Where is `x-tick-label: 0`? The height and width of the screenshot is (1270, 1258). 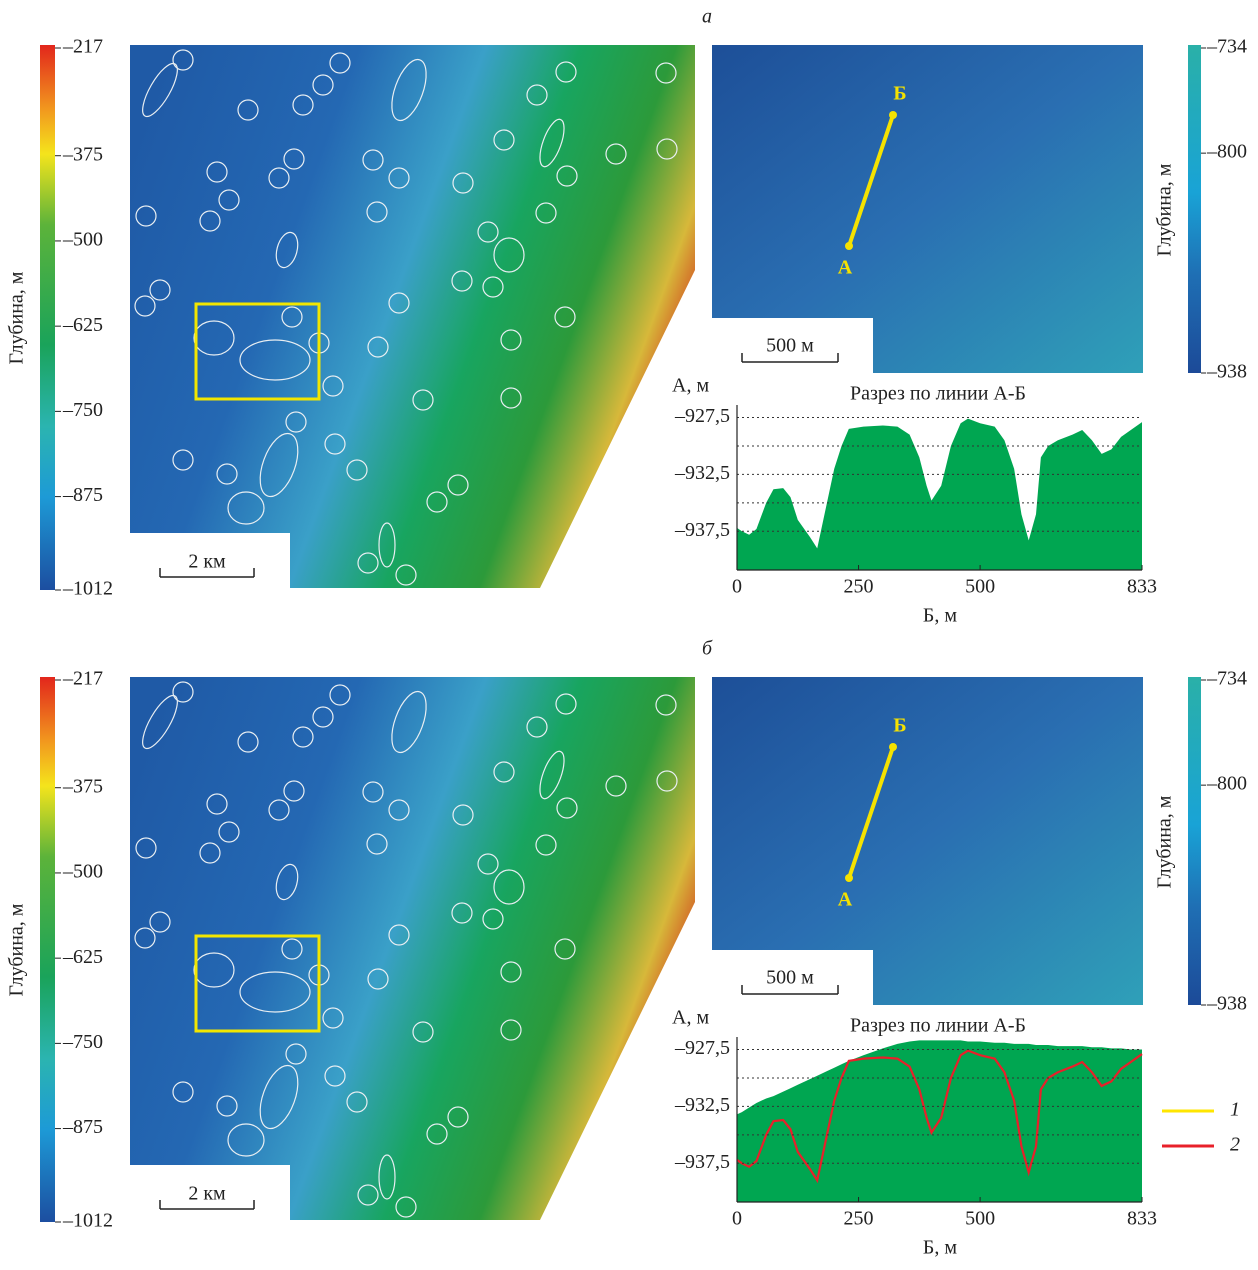
x-tick-label: 0 is located at coordinates (737, 1219).